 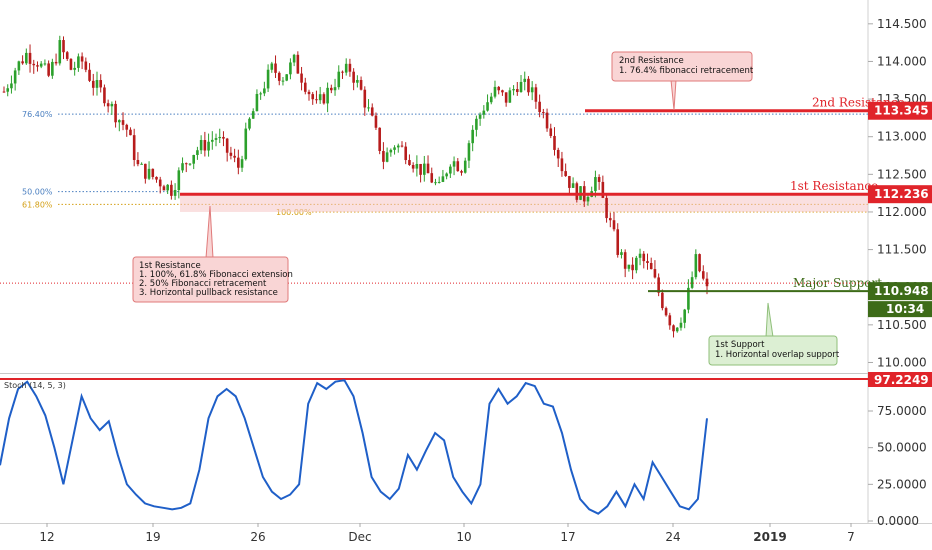 What do you see at coordinates (902, 250) in the screenshot?
I see `price-tick-label: 111.500` at bounding box center [902, 250].